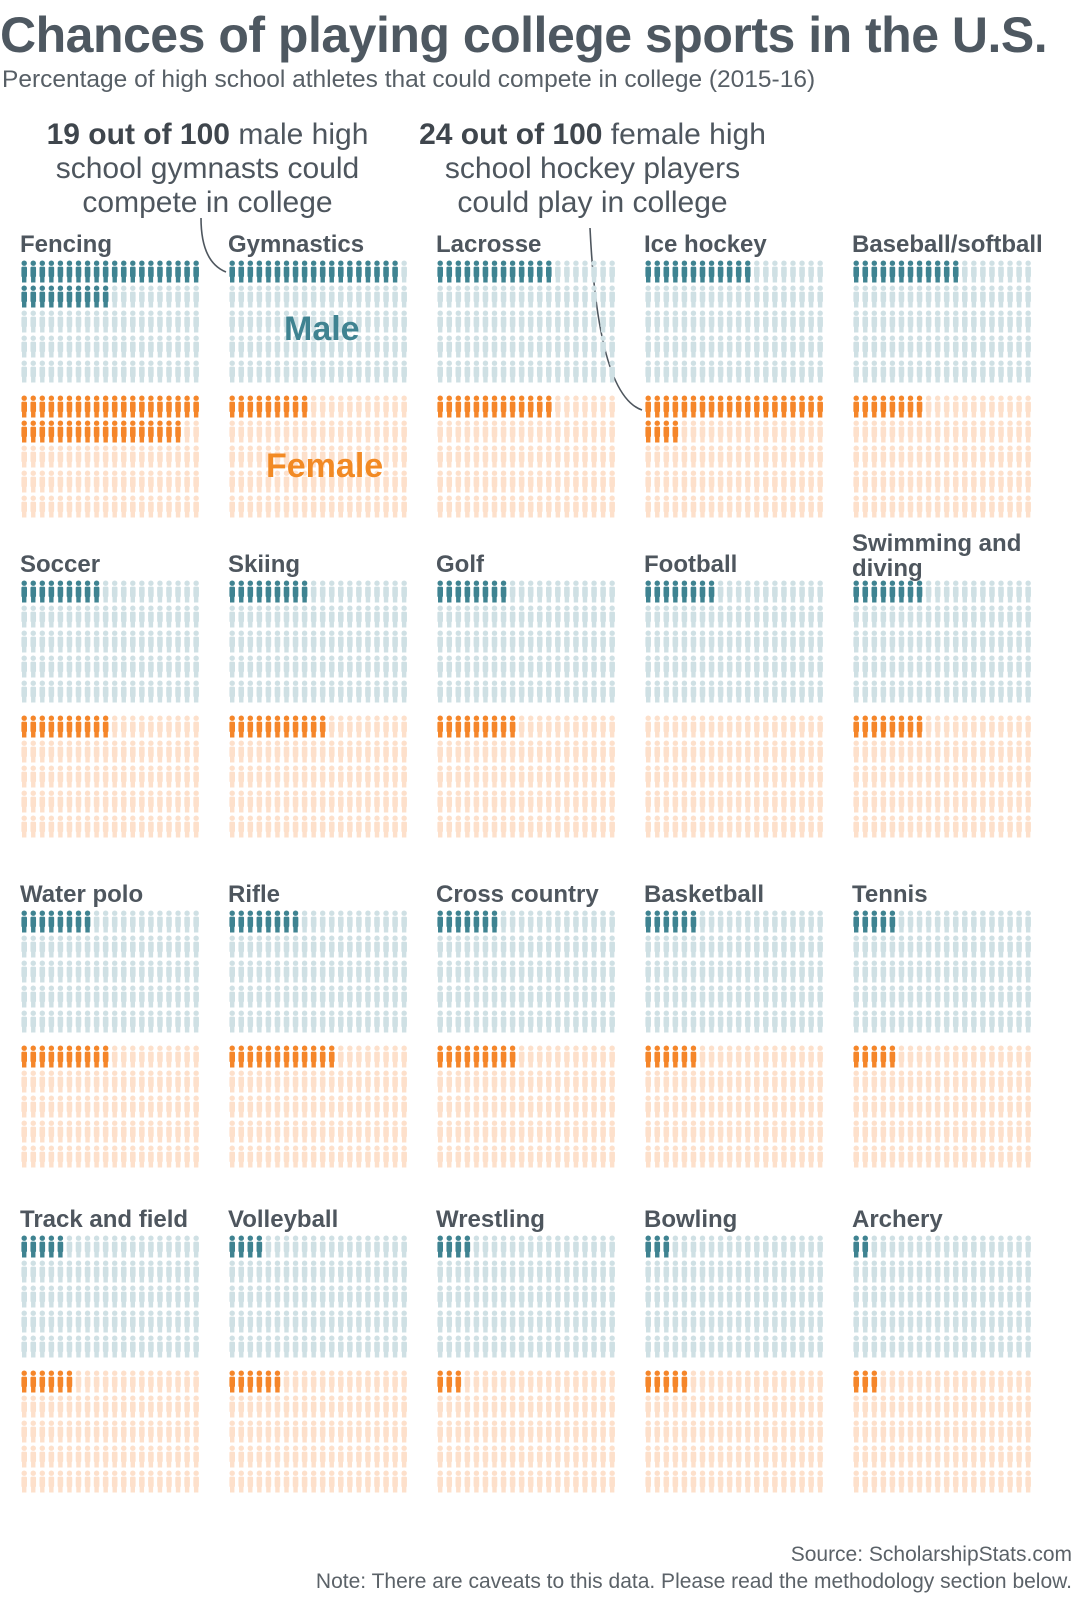 This screenshot has height=1601, width=1080. I want to click on legend-male: Male, so click(322, 329).